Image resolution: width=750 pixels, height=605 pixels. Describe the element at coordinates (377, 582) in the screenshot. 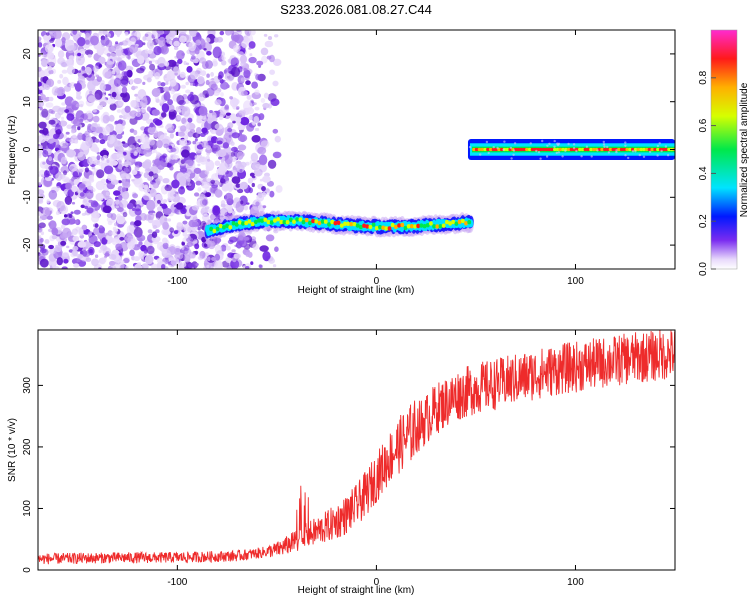

I see `snr-x-tick-label: 0` at that location.